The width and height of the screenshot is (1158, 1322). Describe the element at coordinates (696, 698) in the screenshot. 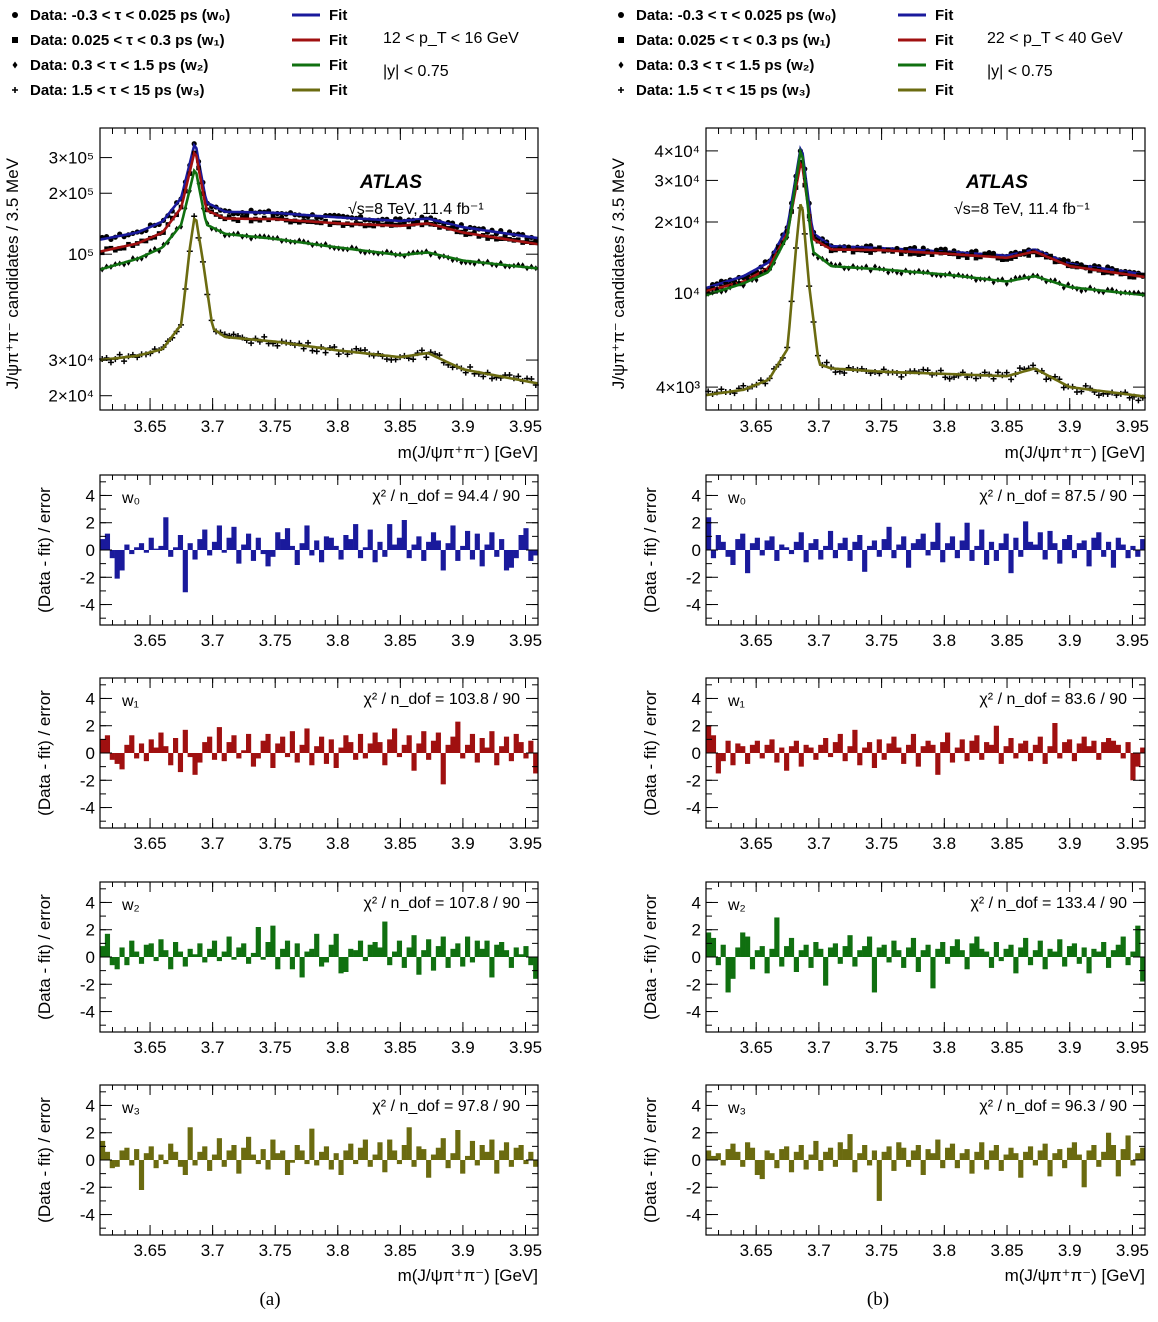

I see `residual-y-tick-label: 4` at that location.